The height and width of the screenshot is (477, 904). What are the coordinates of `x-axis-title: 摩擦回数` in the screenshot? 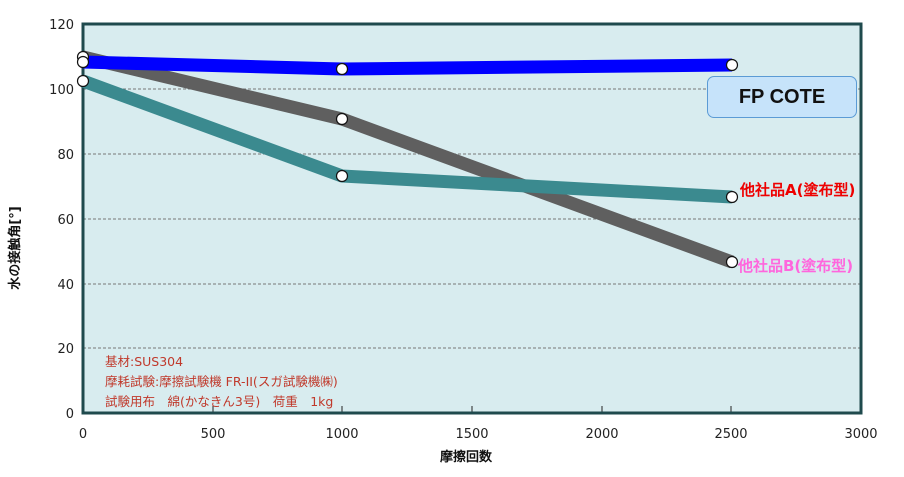 It's located at (466, 457).